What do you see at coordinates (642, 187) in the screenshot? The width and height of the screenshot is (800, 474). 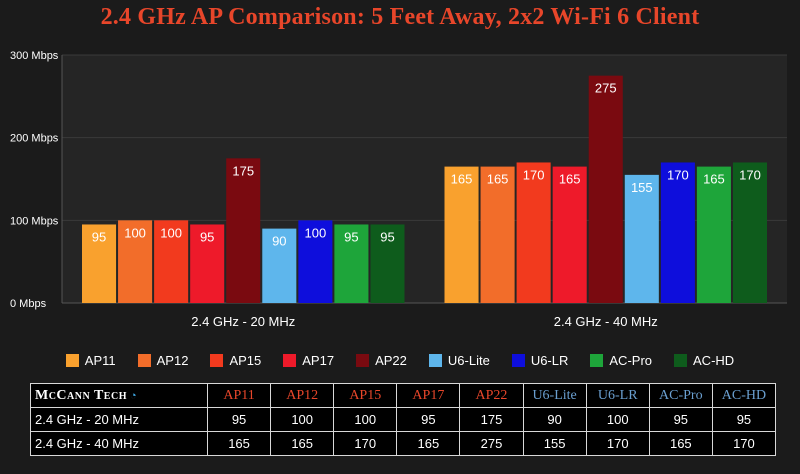 I see `data-label: 155` at bounding box center [642, 187].